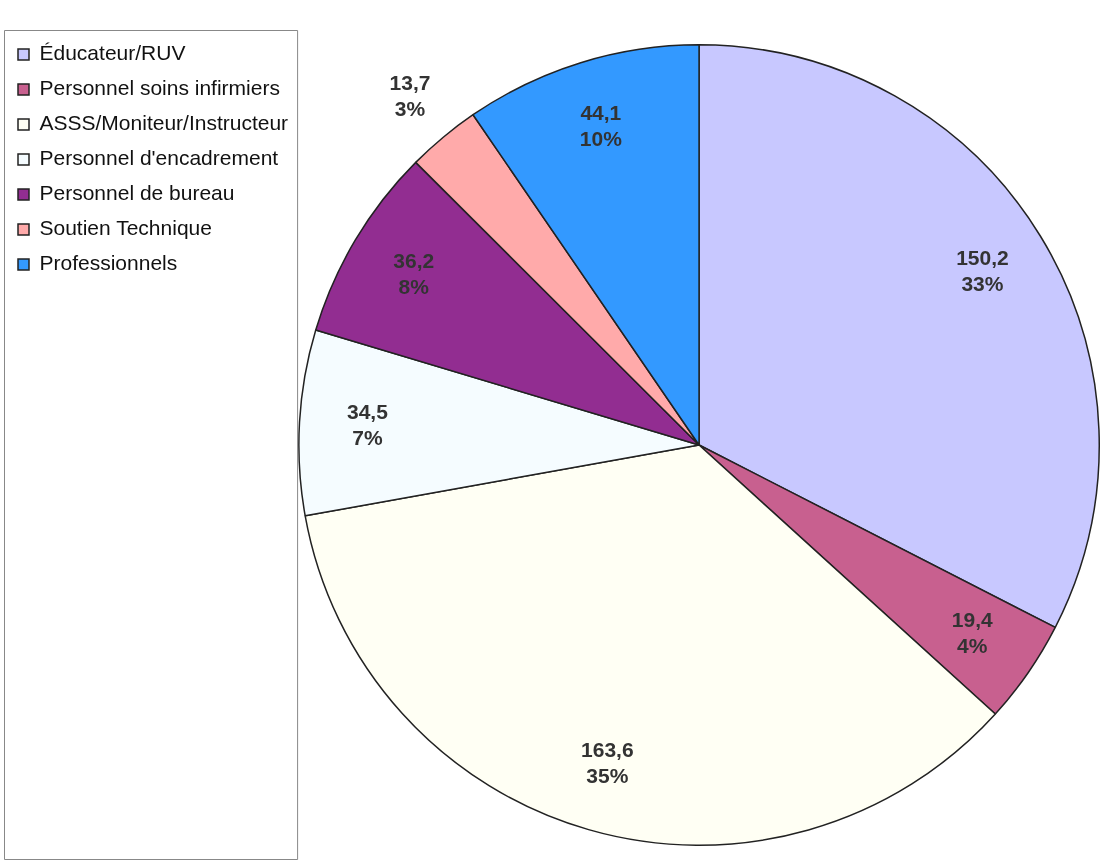 This screenshot has height=864, width=1102. What do you see at coordinates (137, 193) in the screenshot?
I see `legend-label: Personnel de bureau` at bounding box center [137, 193].